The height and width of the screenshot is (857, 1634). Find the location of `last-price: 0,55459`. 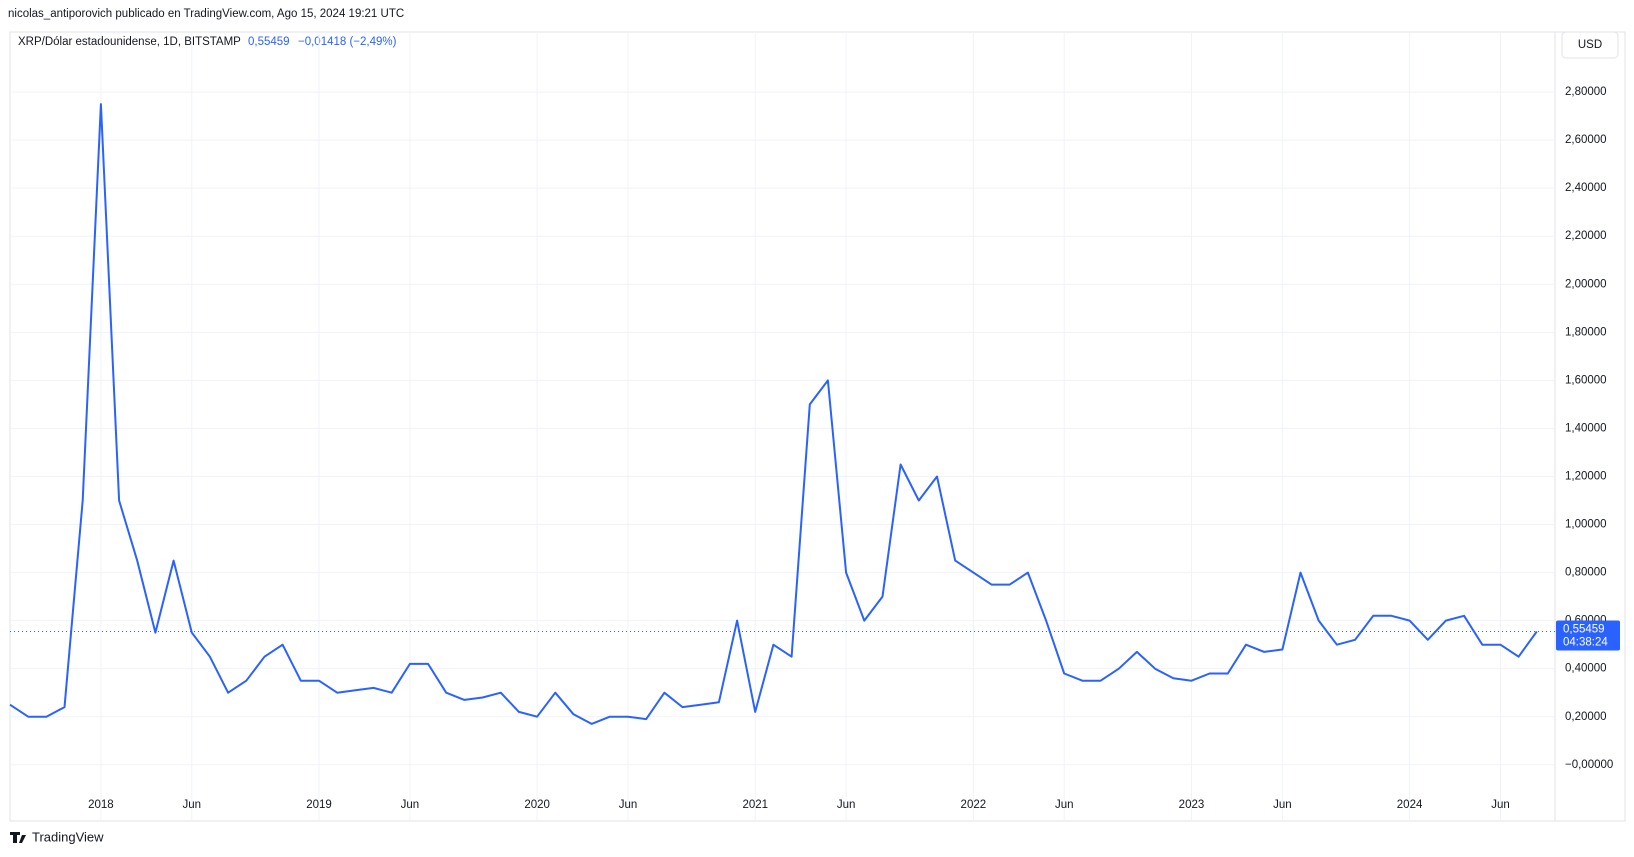

last-price: 0,55459 is located at coordinates (269, 42).